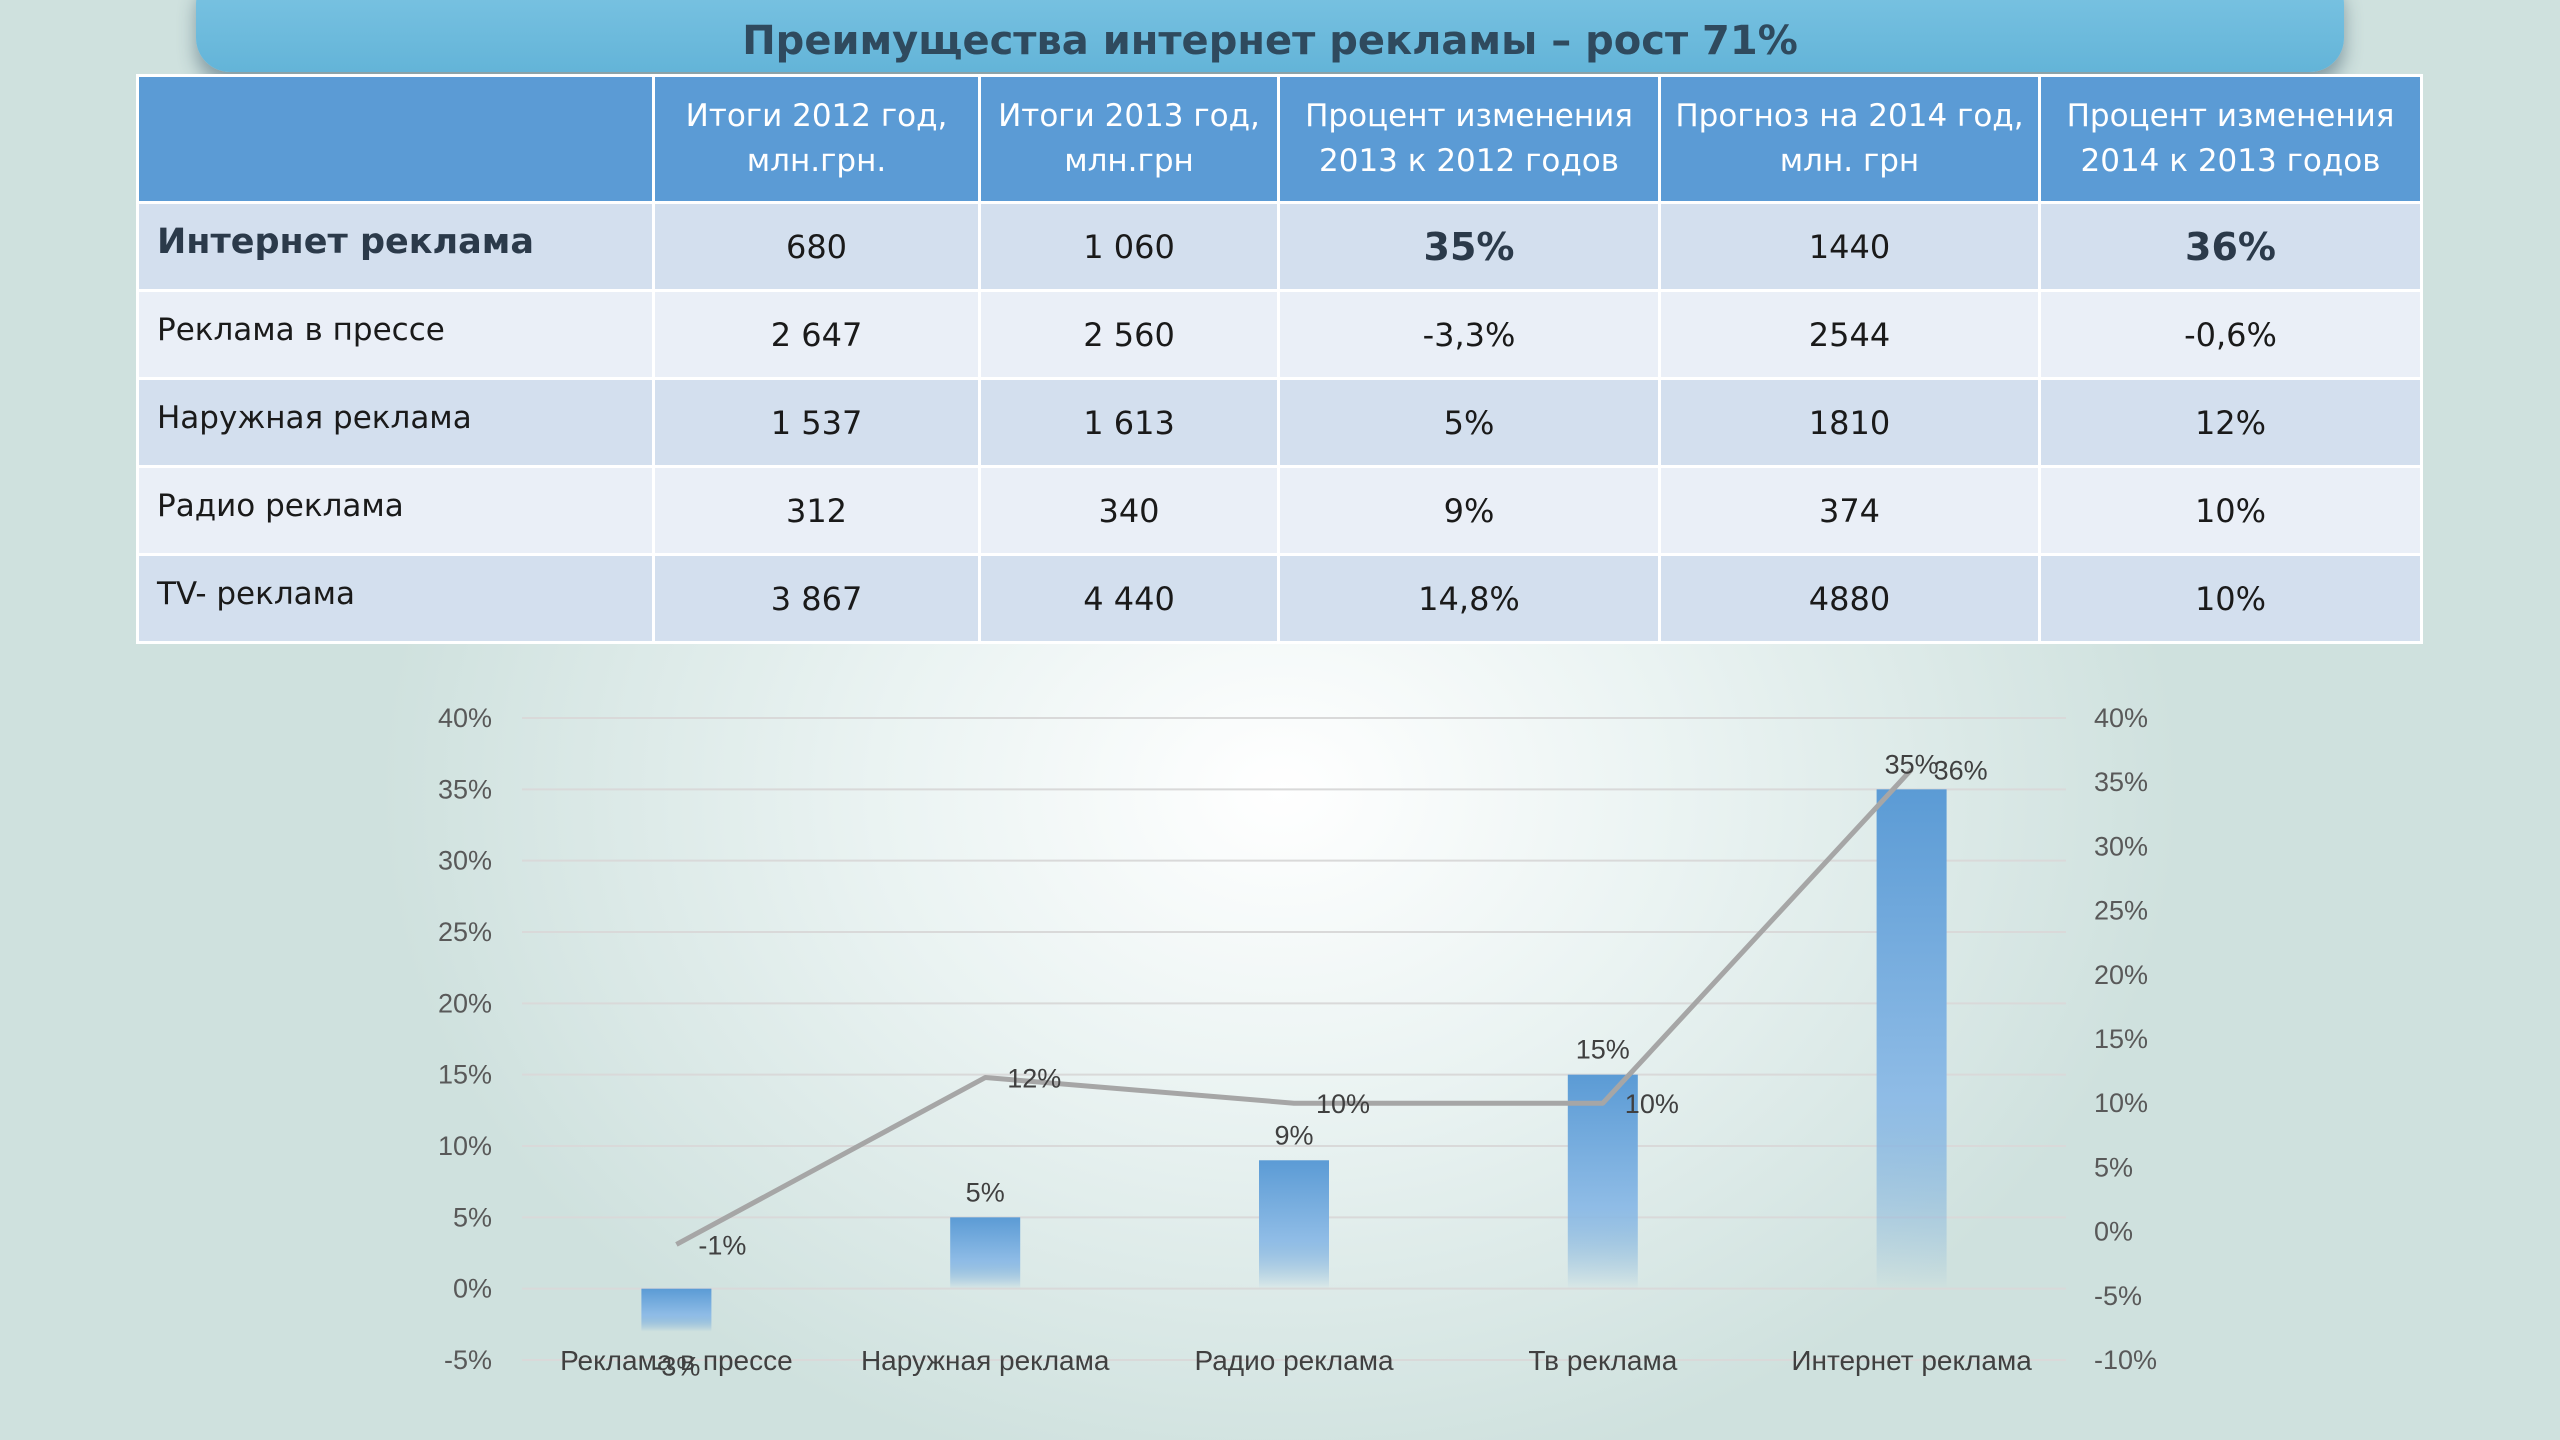 The width and height of the screenshot is (2560, 1440). Describe the element at coordinates (465, 1003) in the screenshot. I see `left-axis-tick-label: 20%` at that location.